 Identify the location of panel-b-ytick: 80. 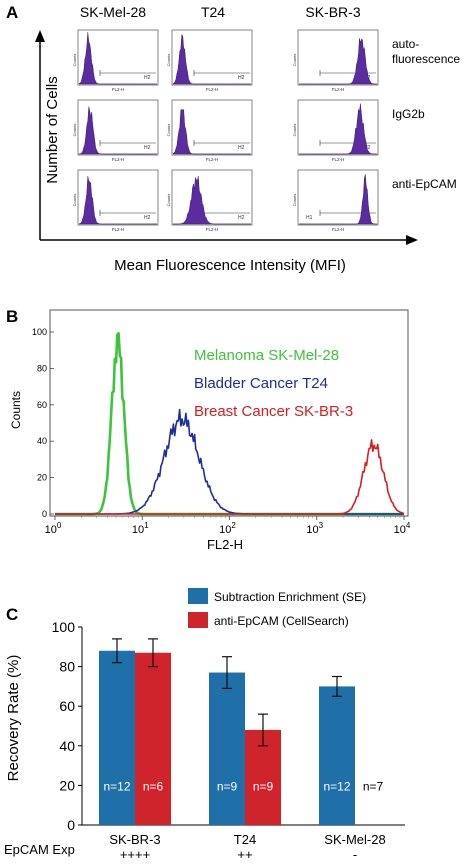
(42, 368).